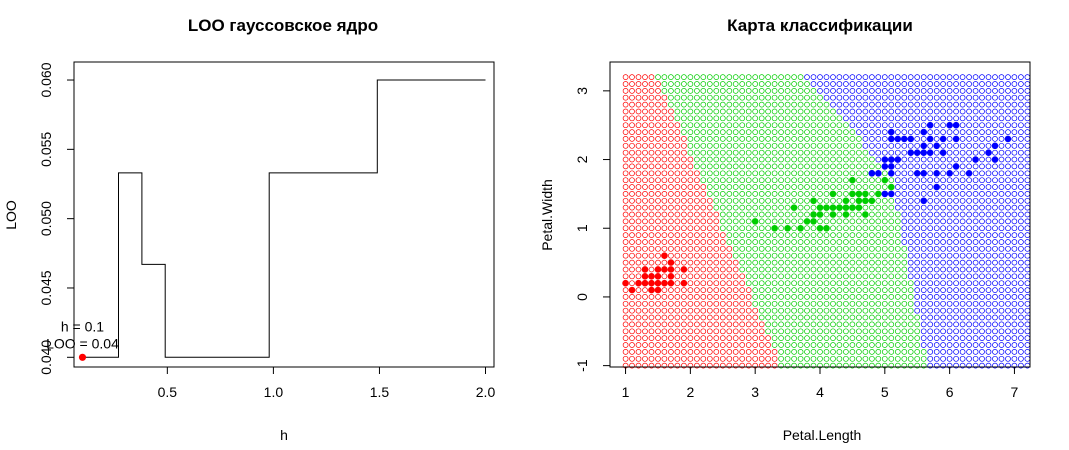 This screenshot has width=1069, height=450. I want to click on left-y-axis-label: LOO, so click(11, 215).